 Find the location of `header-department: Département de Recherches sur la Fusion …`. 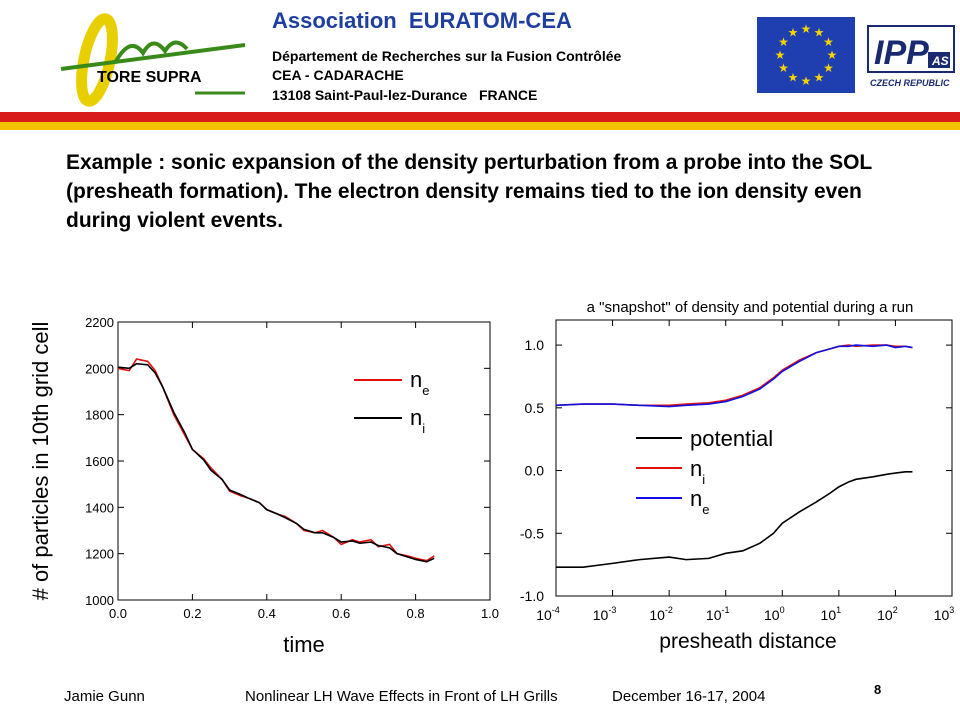

header-department: Département de Recherches sur la Fusion … is located at coordinates (447, 56).